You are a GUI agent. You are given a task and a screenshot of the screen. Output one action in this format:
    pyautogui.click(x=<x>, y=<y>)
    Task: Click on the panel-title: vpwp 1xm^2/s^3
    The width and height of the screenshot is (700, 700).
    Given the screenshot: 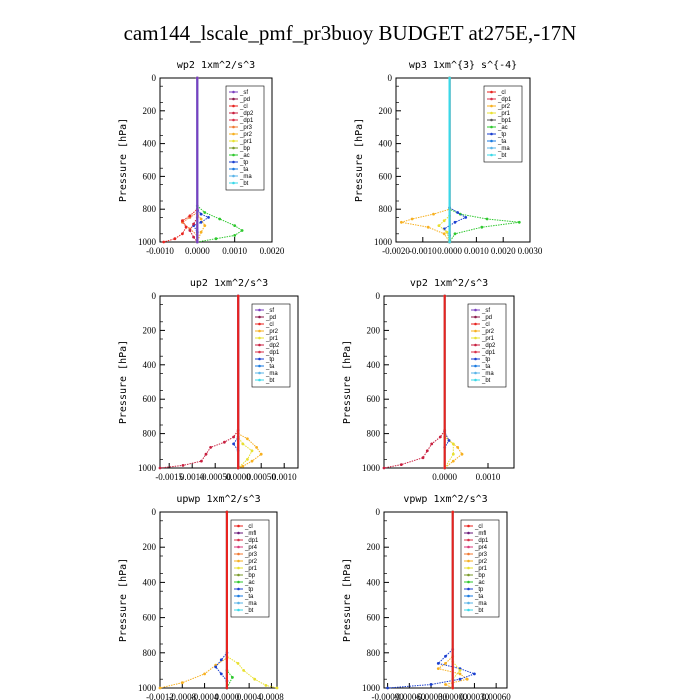 What is the action you would take?
    pyautogui.click(x=445, y=499)
    